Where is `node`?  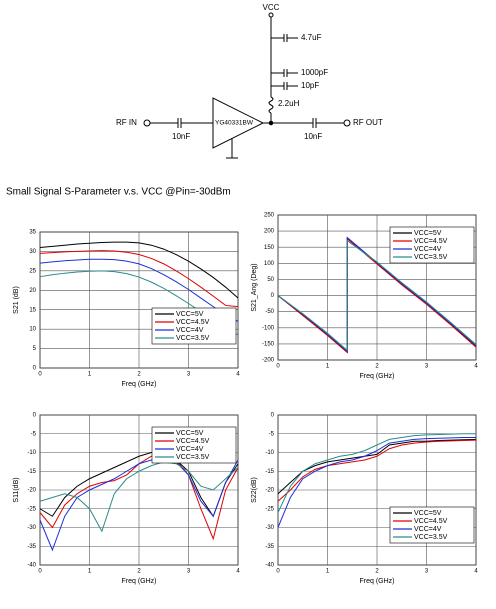
node is located at coordinates (271, 123).